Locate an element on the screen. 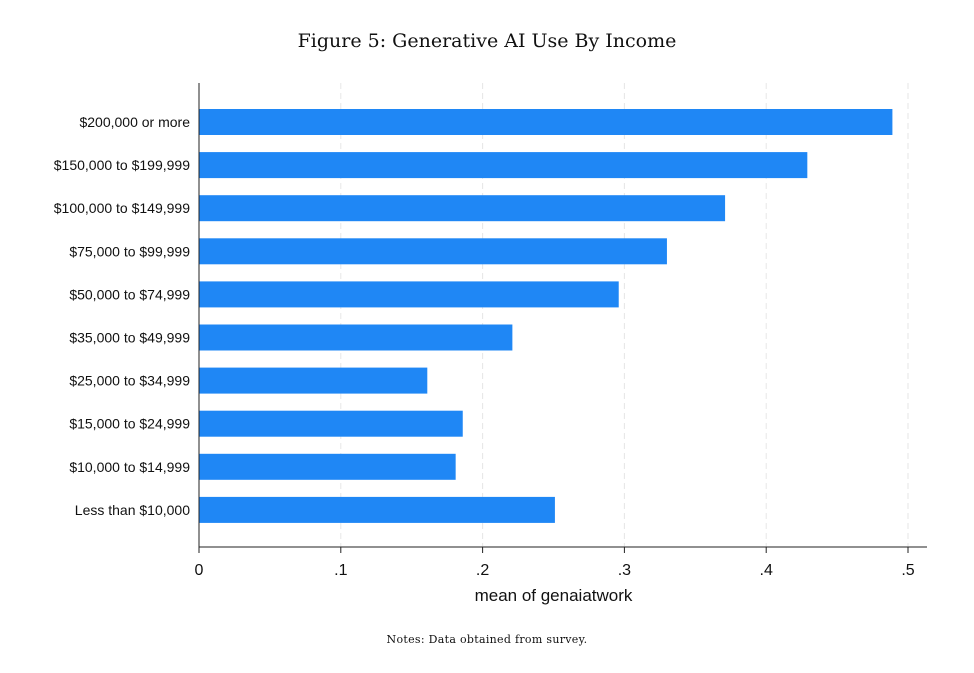 The image size is (974, 673). category-label: $10,000 to $14,999 is located at coordinates (129, 467).